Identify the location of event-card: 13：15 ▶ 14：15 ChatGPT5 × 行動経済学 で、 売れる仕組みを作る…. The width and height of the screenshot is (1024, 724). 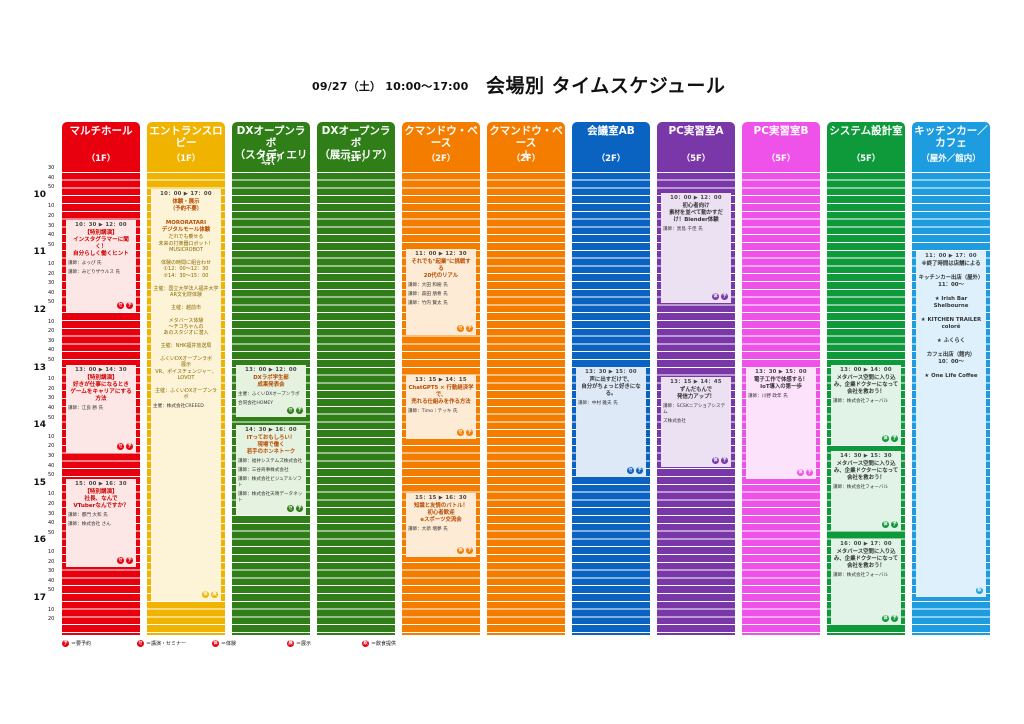
(441, 407).